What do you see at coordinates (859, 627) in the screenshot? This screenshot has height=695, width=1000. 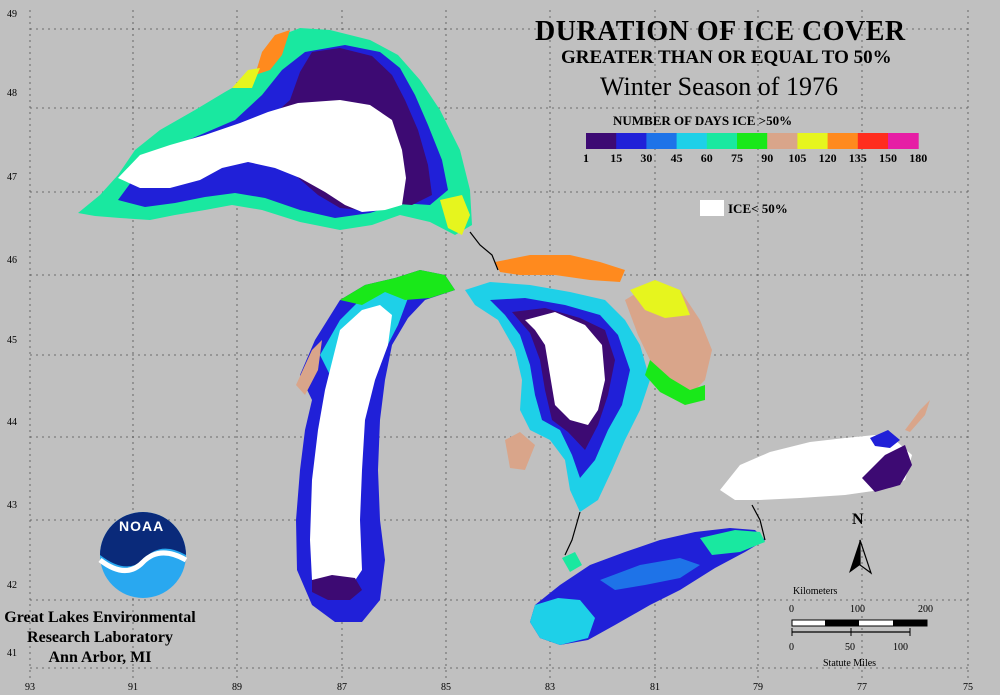 I see `scale-bar` at bounding box center [859, 627].